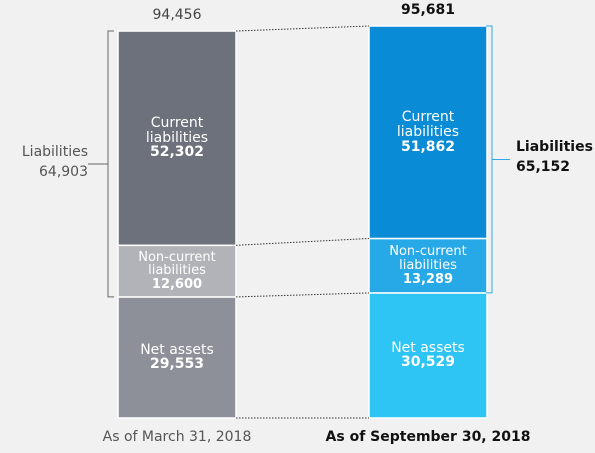 This screenshot has width=595, height=453. I want to click on segment-label: Net assets 29,553, so click(177, 357).